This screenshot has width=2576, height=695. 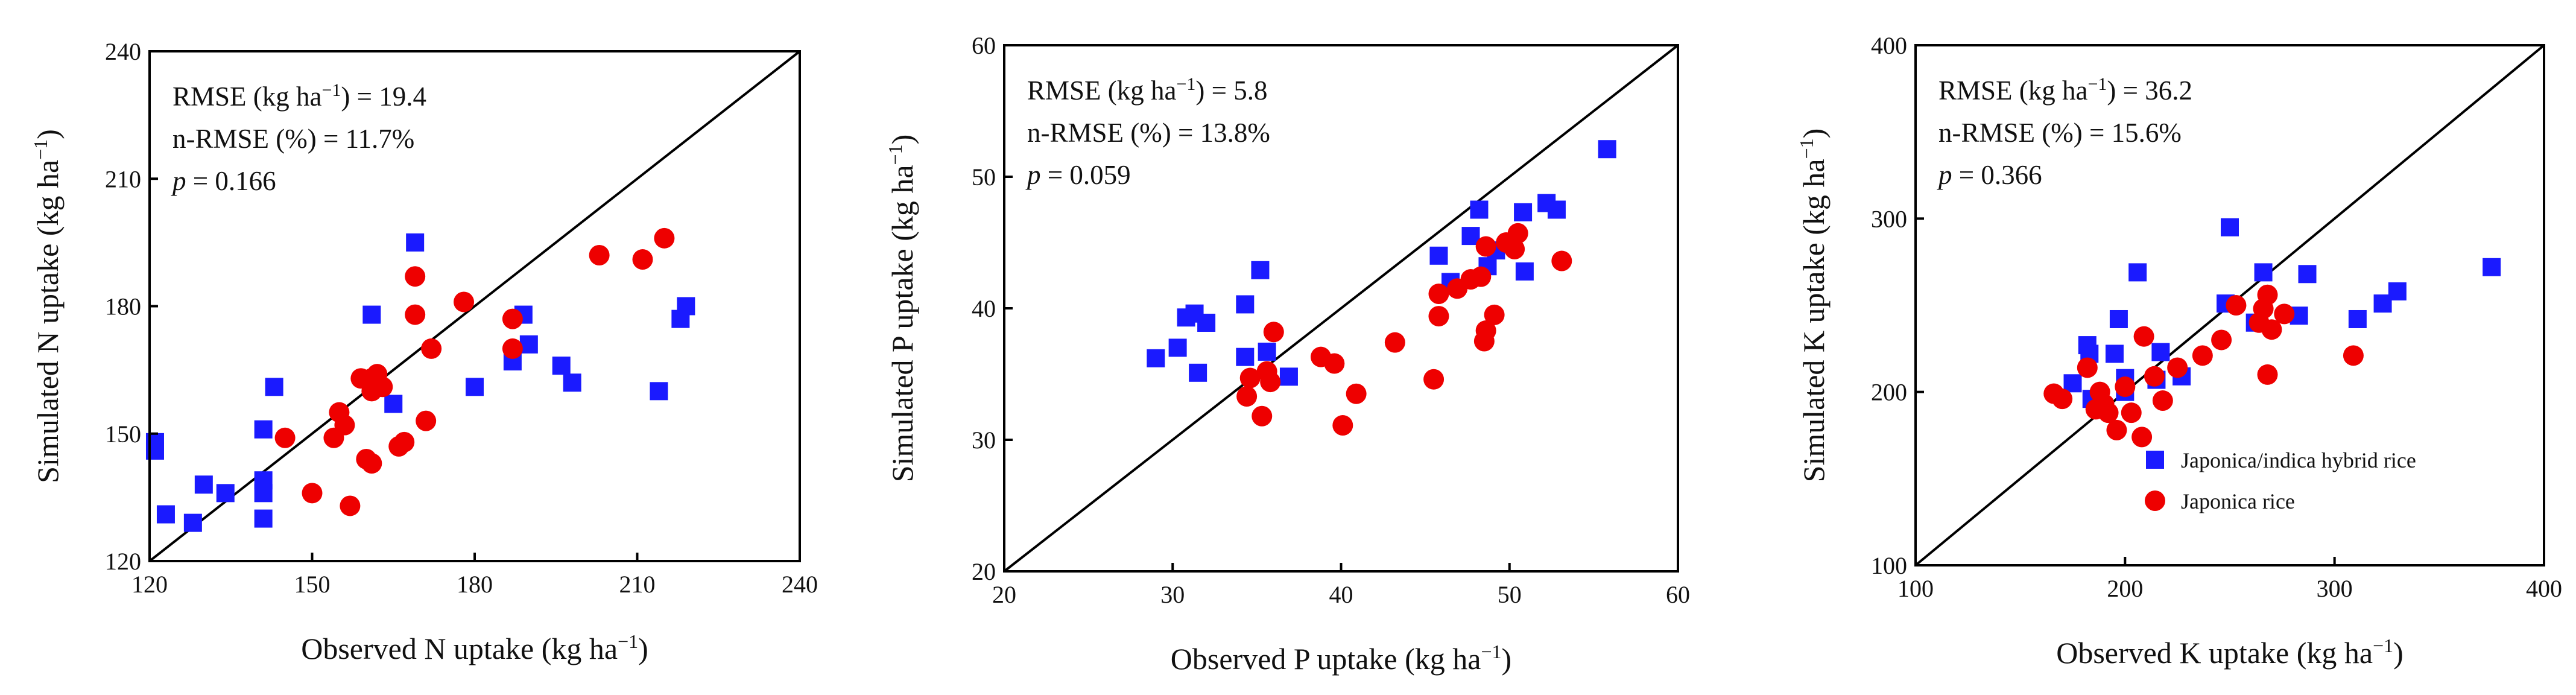 I want to click on y-tick-label: 100, so click(x=1889, y=565).